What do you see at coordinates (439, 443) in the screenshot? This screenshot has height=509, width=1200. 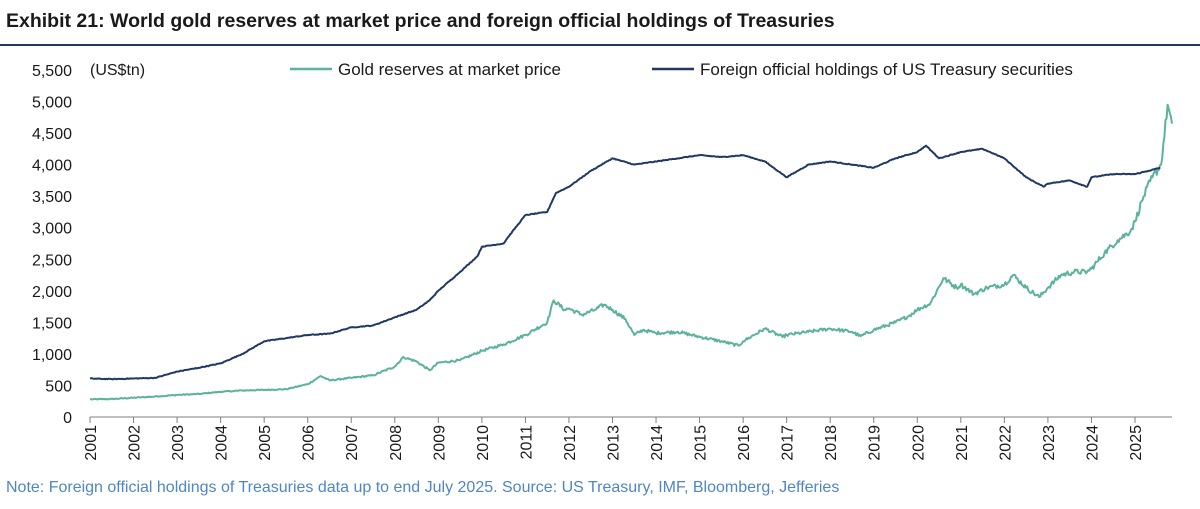 I see `x-tick-label: 2009` at bounding box center [439, 443].